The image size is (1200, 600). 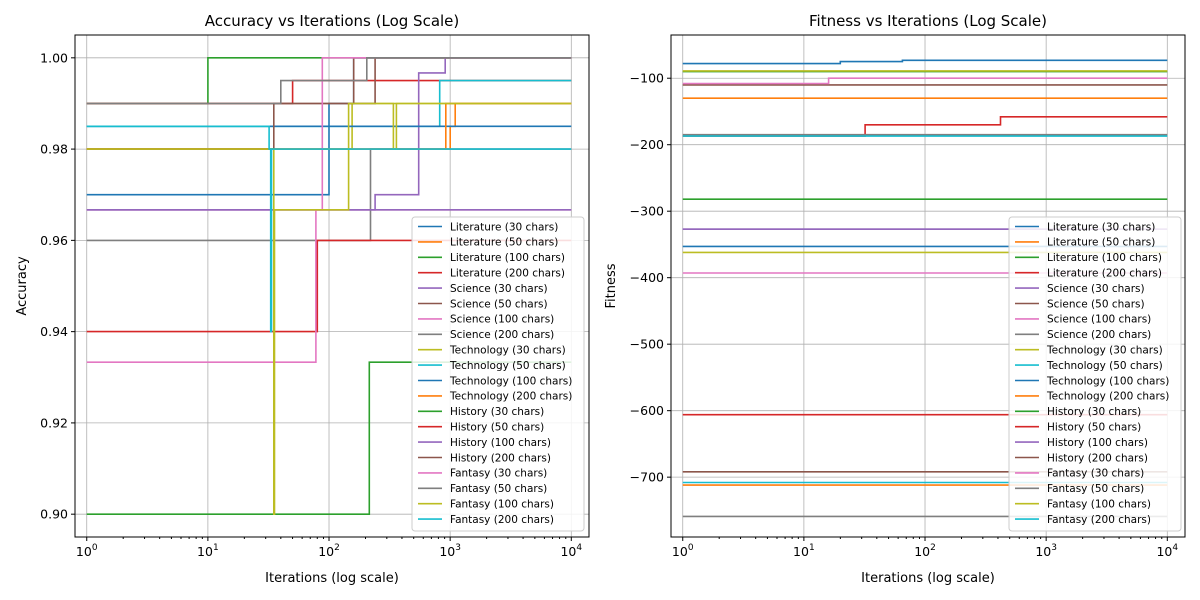 What do you see at coordinates (500, 458) in the screenshot?
I see `accuracy-legend-label: History (200 chars)` at bounding box center [500, 458].